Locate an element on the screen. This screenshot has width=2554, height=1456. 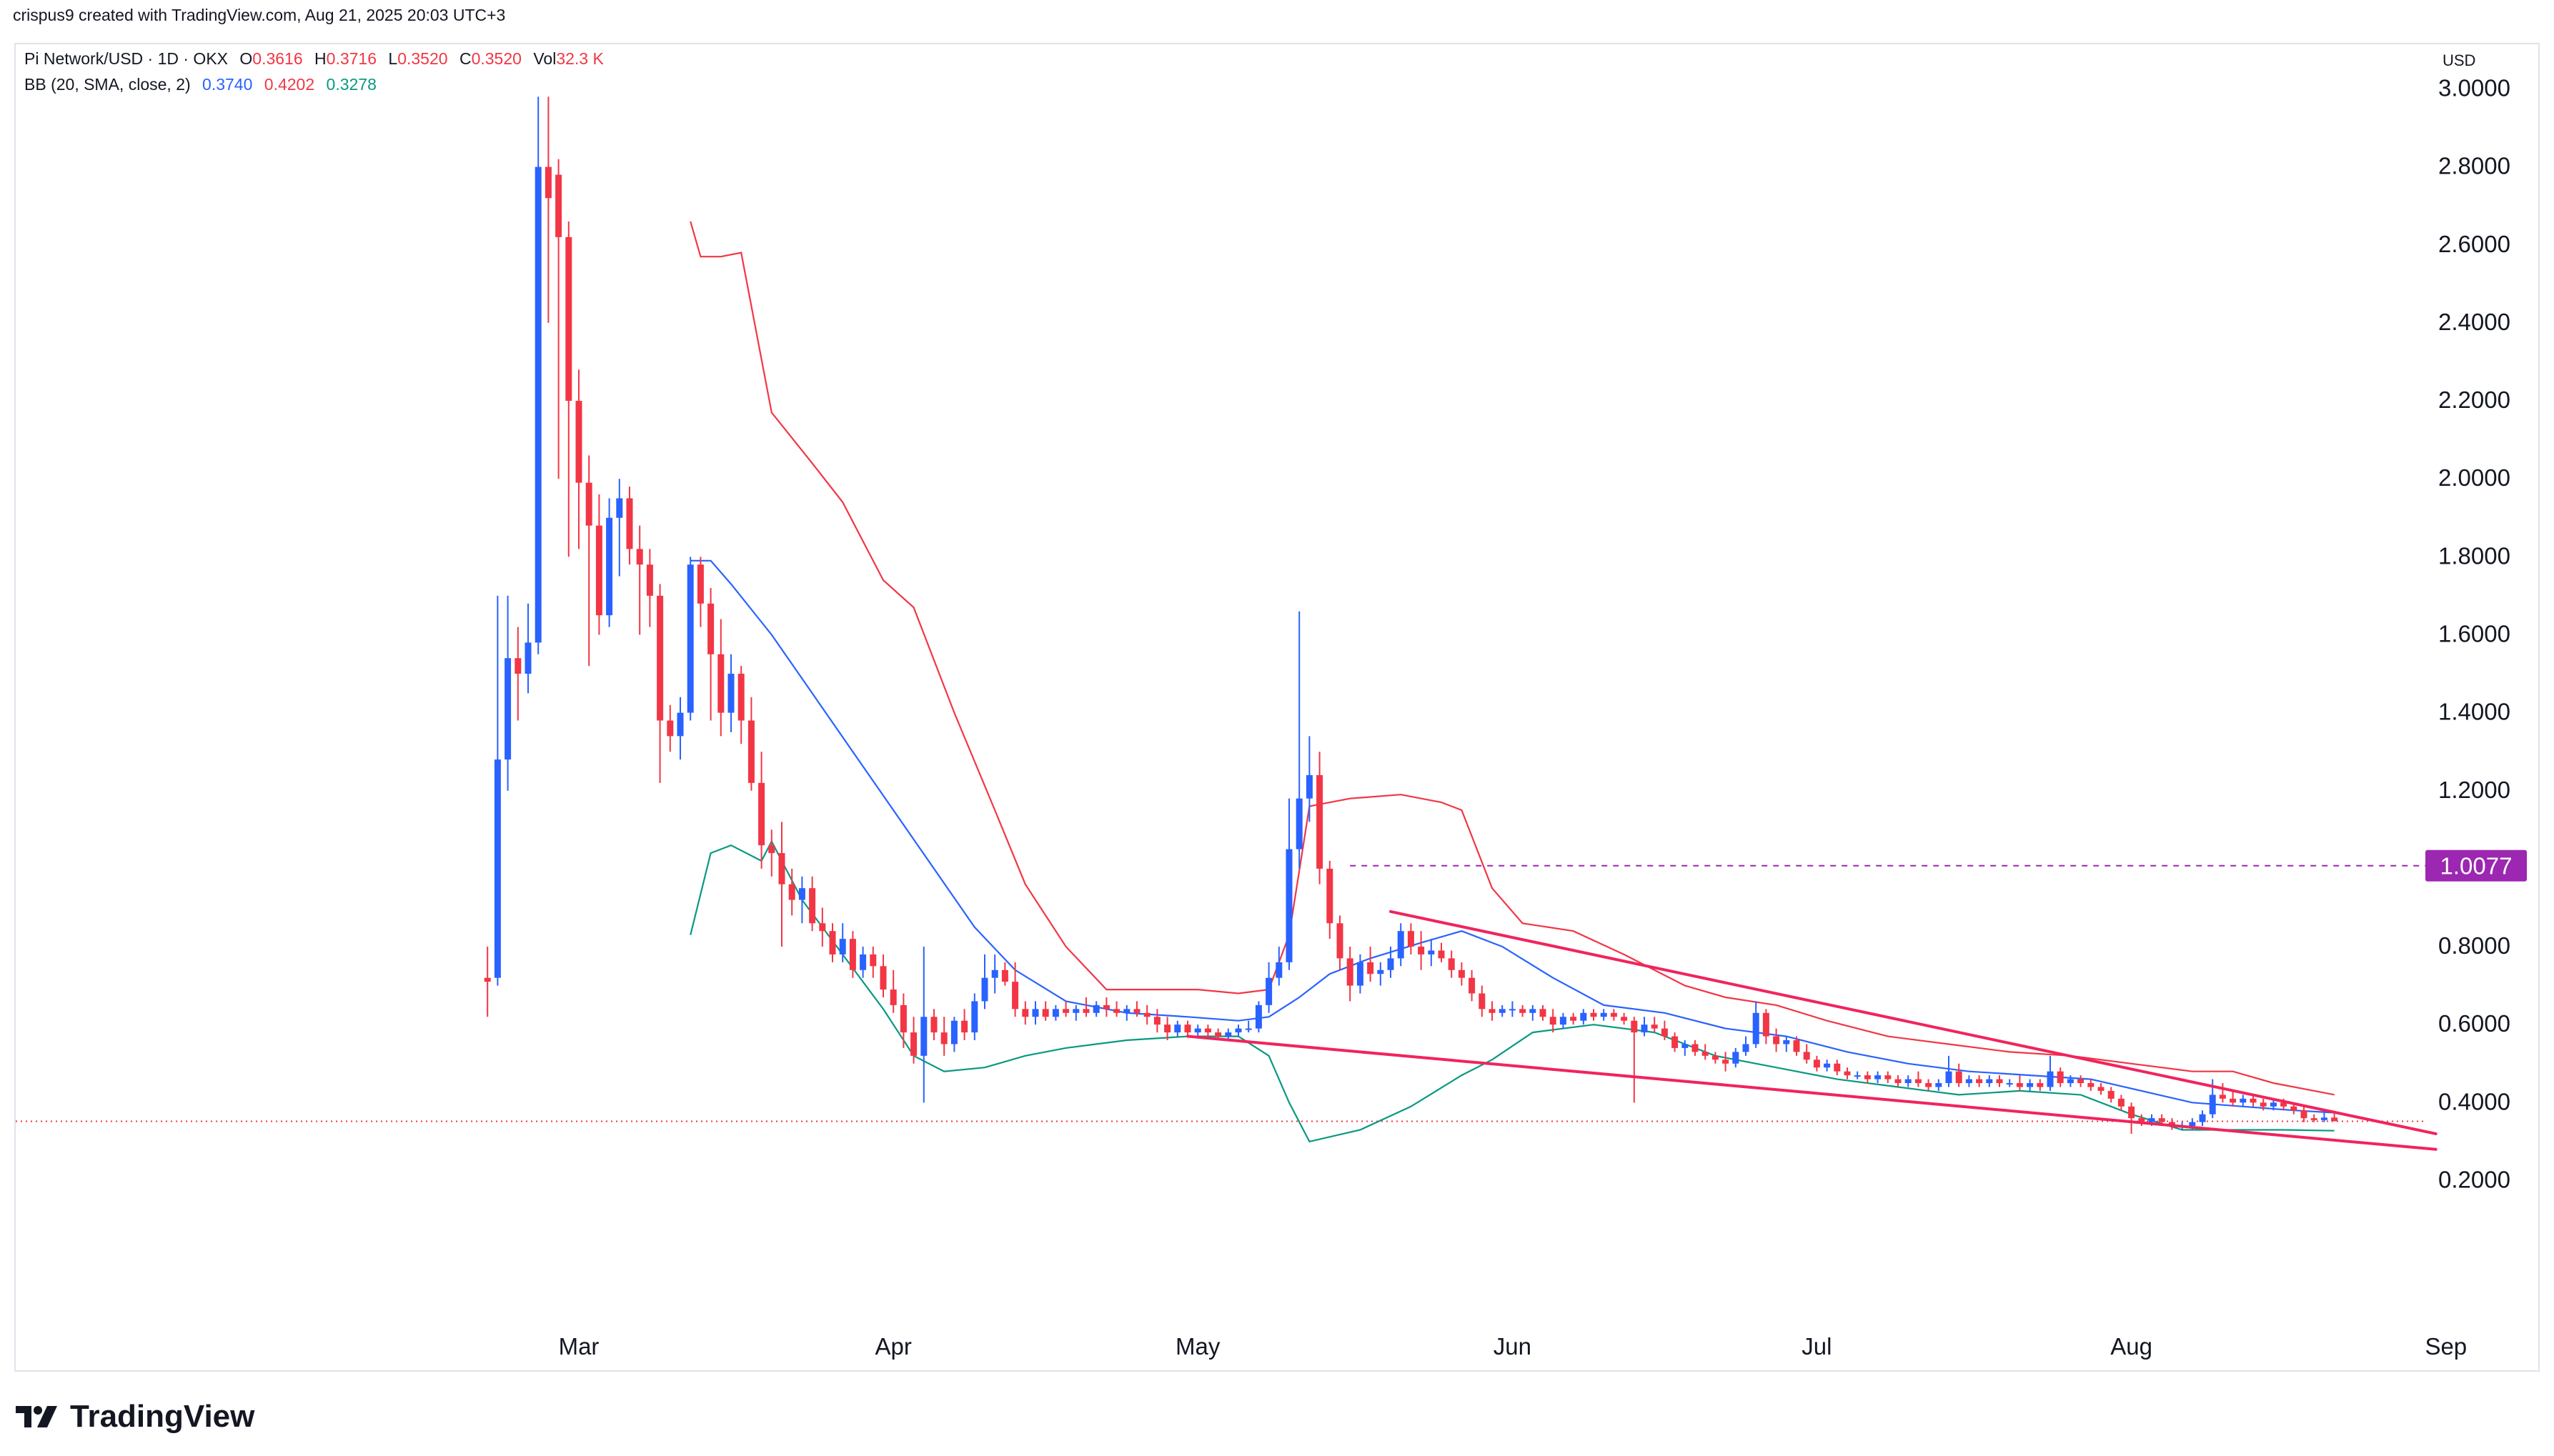
legend-bb-label: BB (20, SMA, close, 2) is located at coordinates (107, 84).